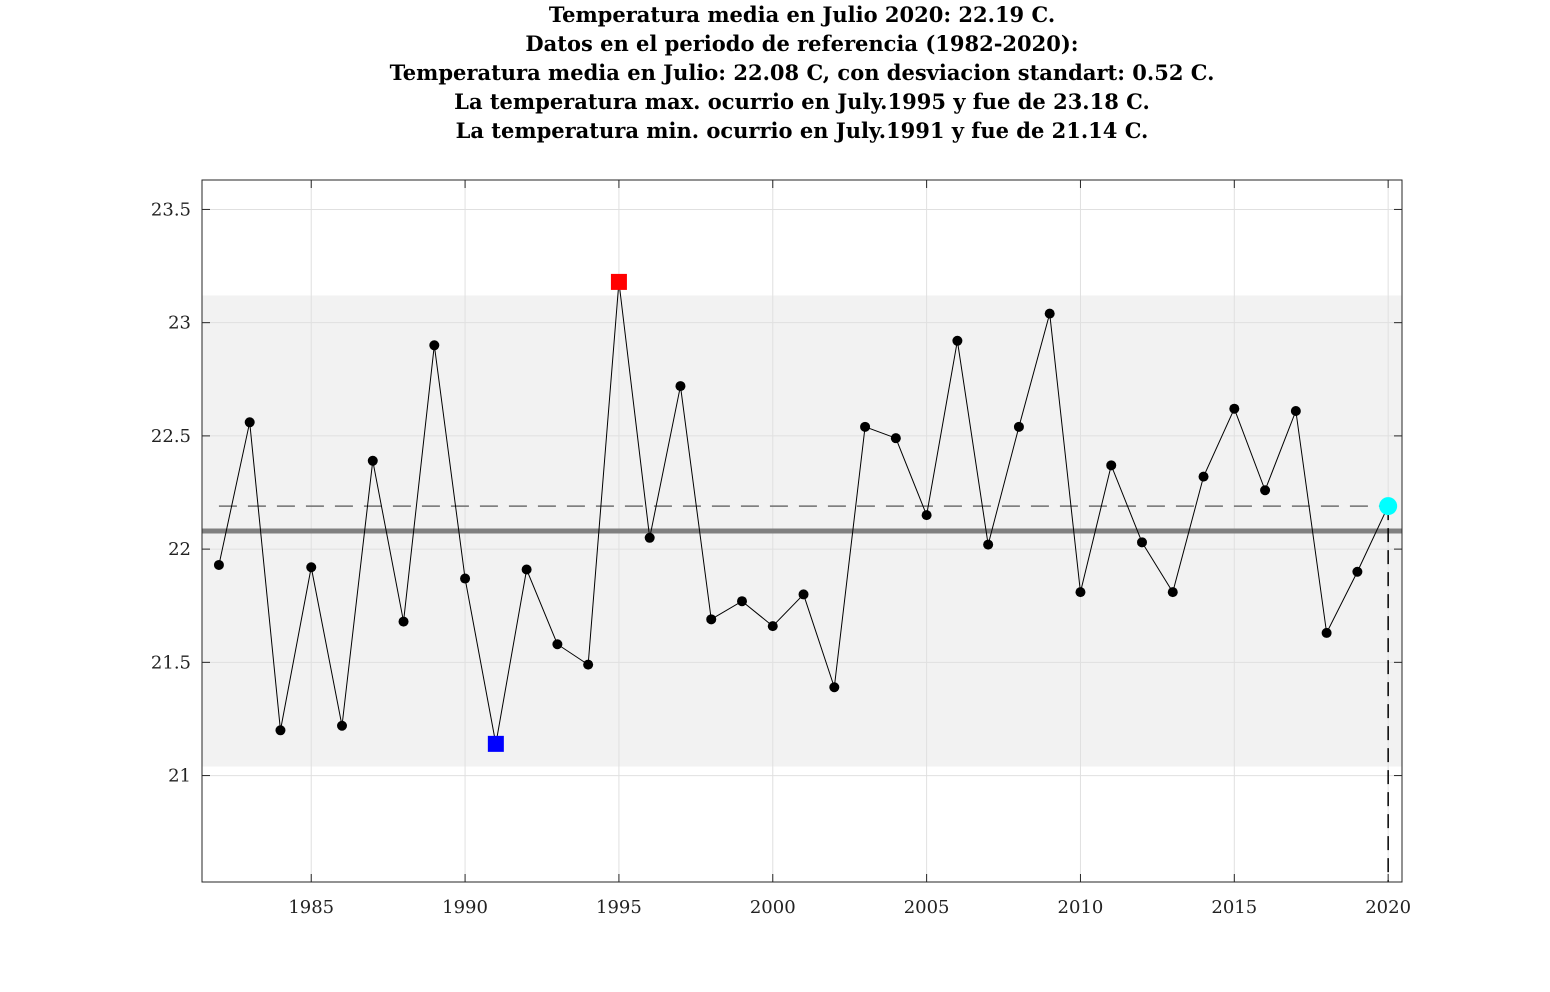  I want to click on x-tick-label-2015: 2015, so click(1234, 907).